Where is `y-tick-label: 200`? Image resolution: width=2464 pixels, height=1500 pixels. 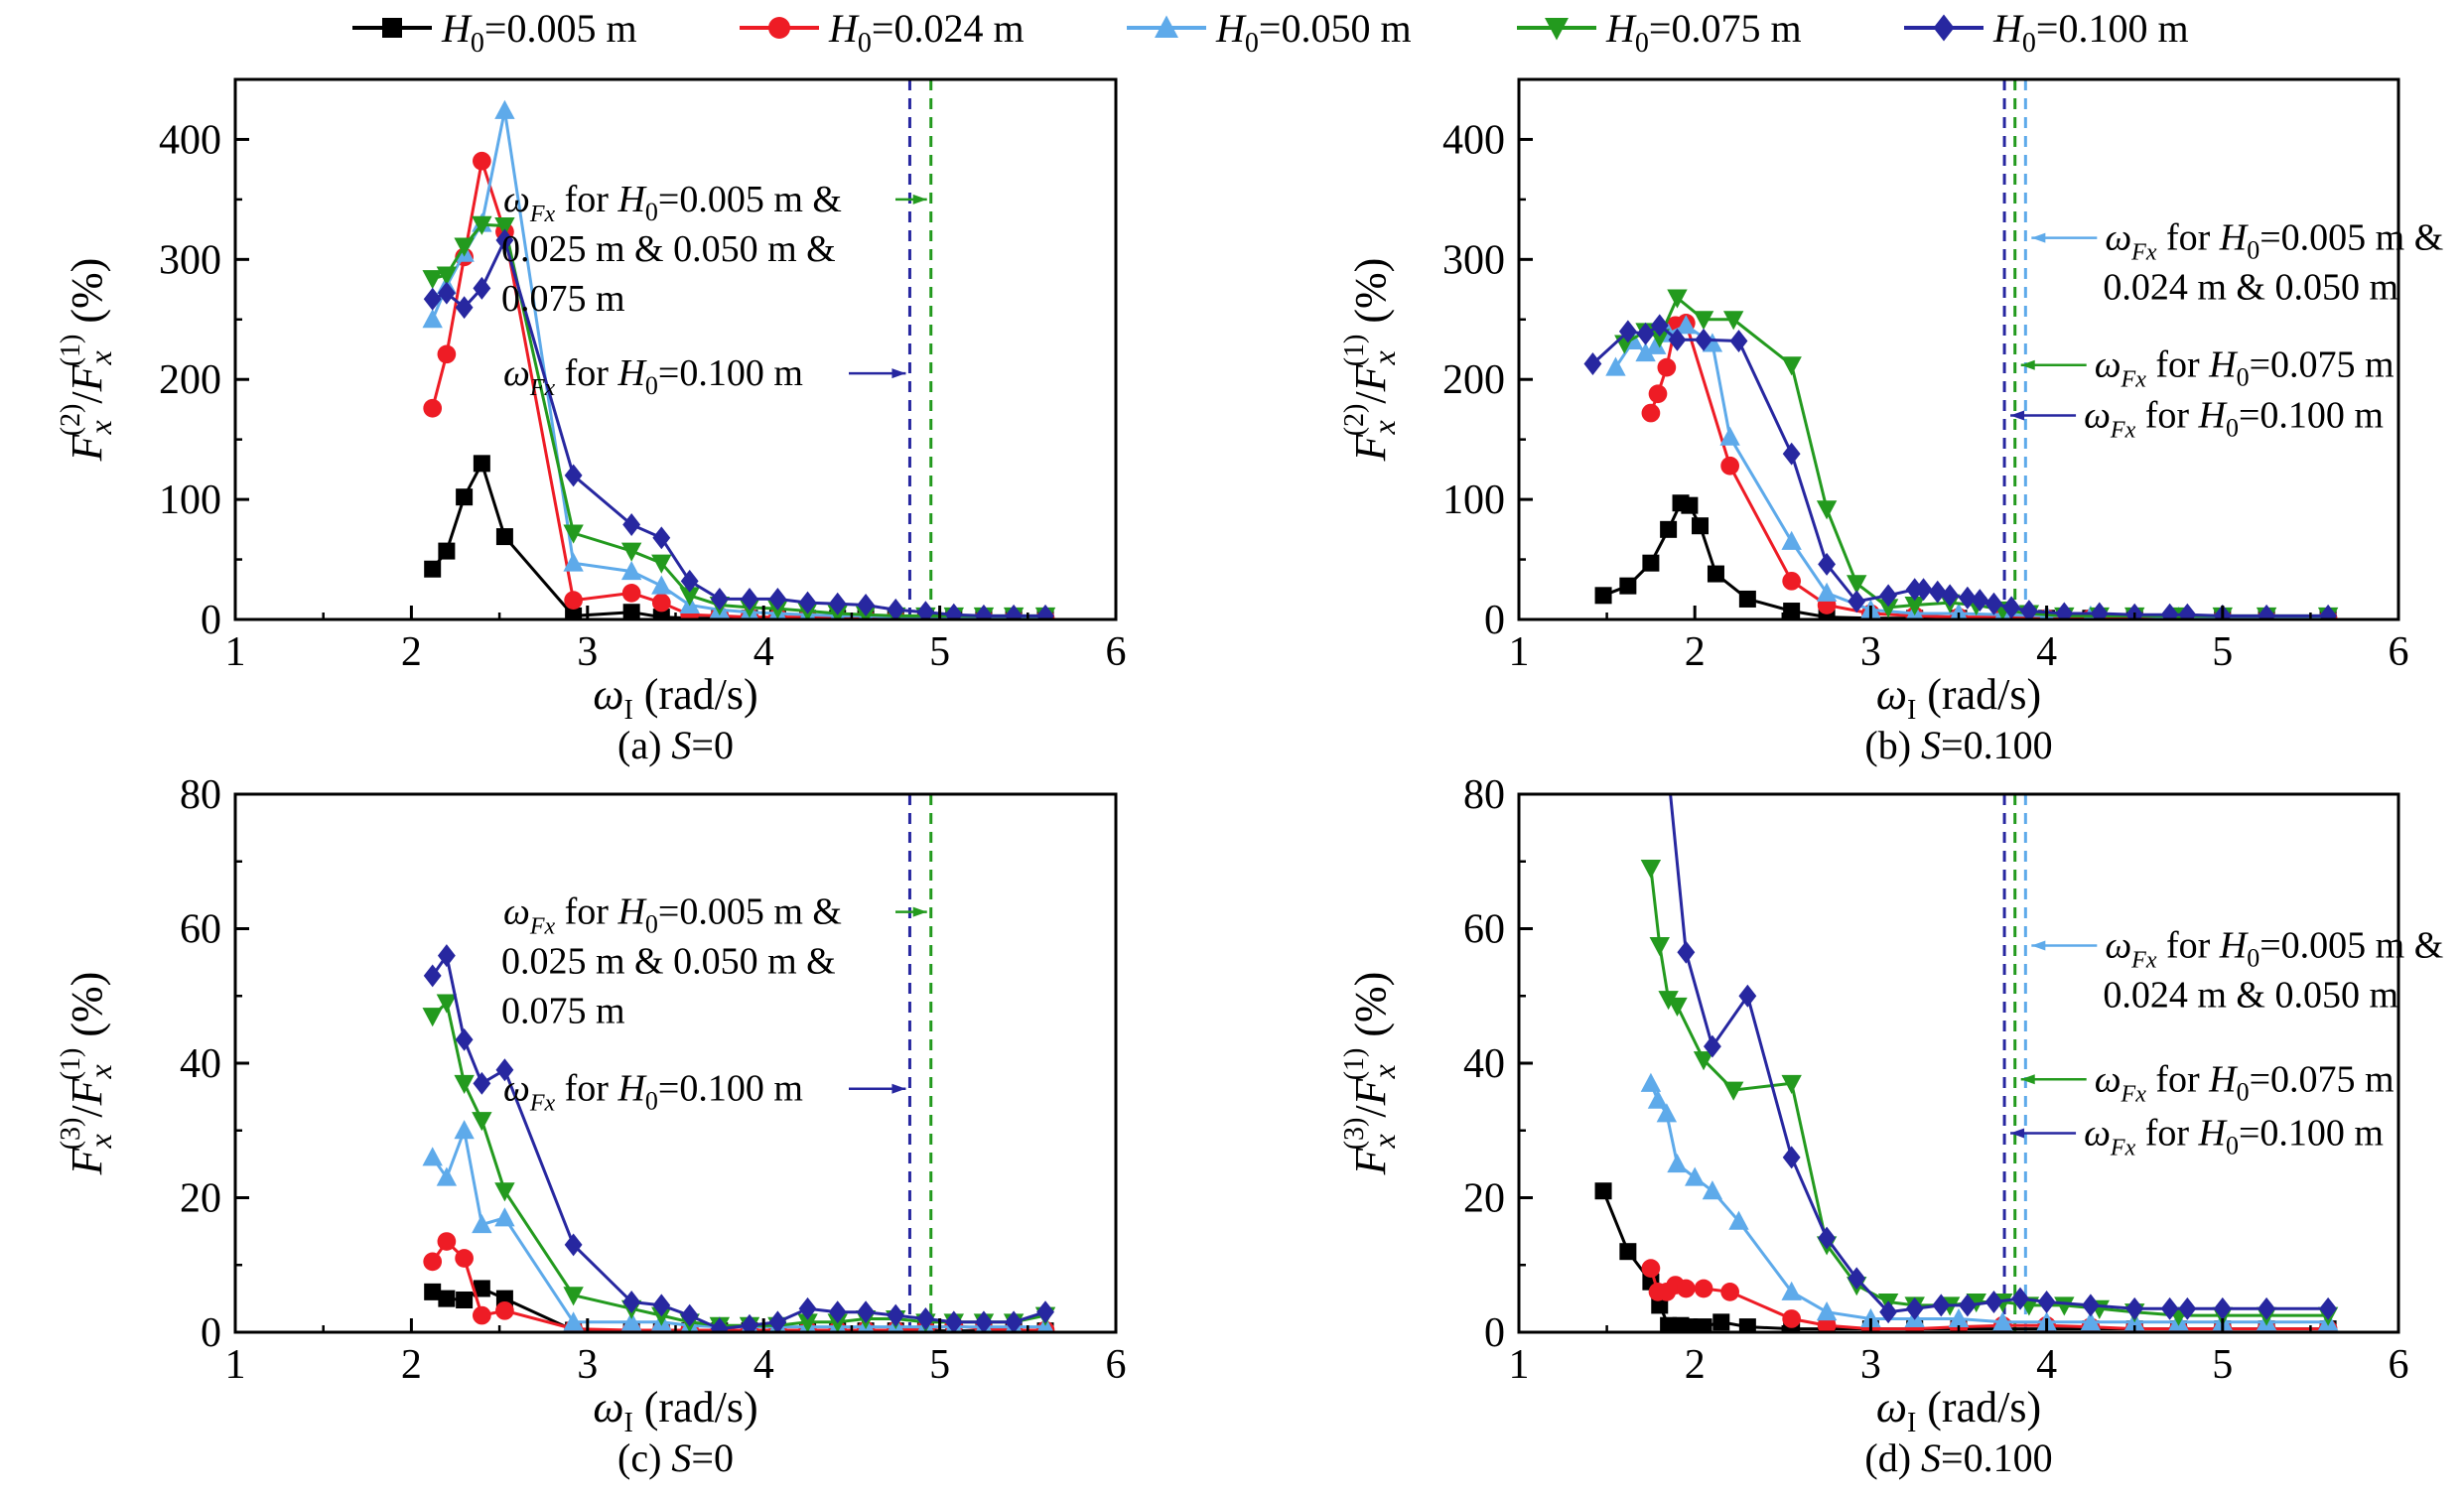
y-tick-label: 200 is located at coordinates (190, 380).